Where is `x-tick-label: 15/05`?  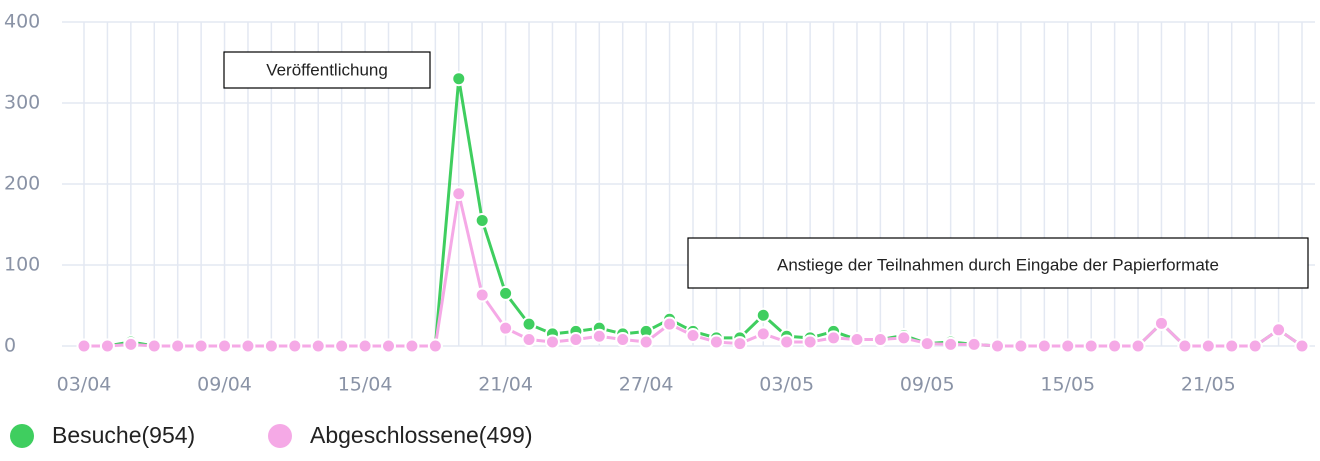
x-tick-label: 15/05 is located at coordinates (1067, 385).